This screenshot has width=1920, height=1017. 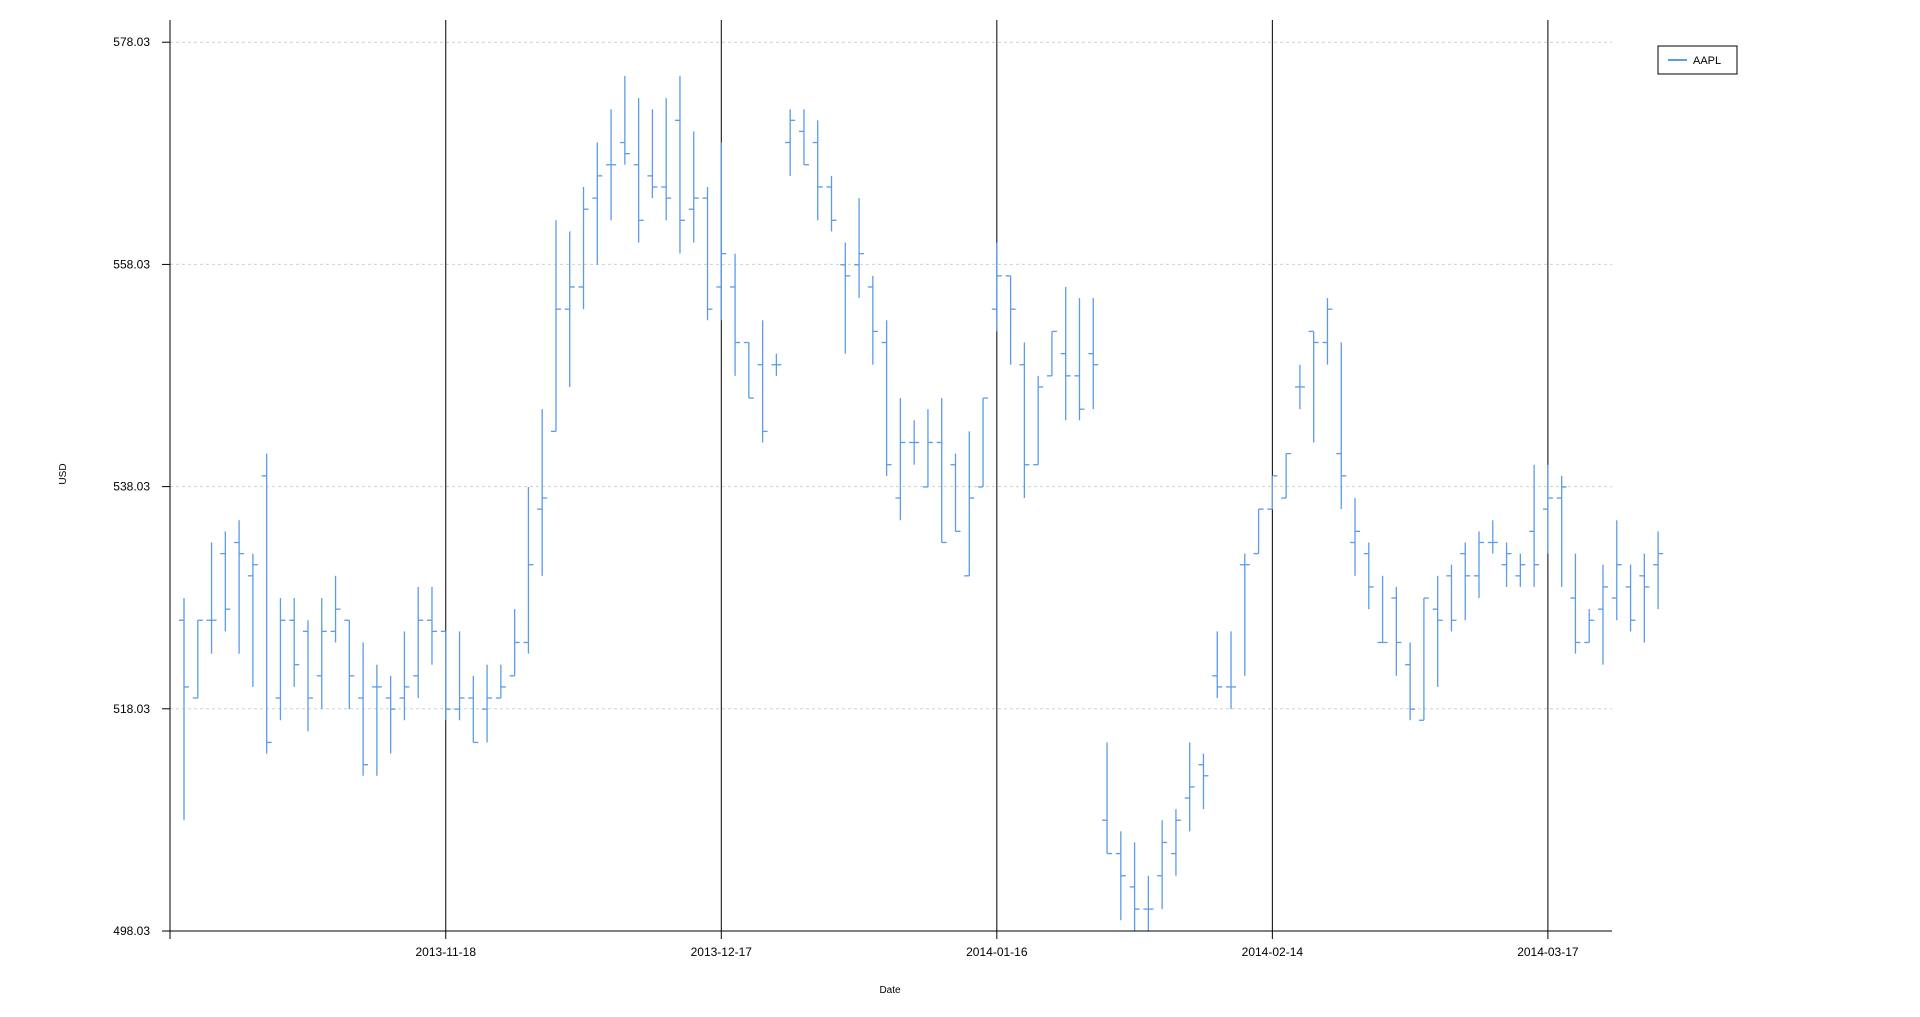 What do you see at coordinates (131, 709) in the screenshot?
I see `y-tick-label: 518.03` at bounding box center [131, 709].